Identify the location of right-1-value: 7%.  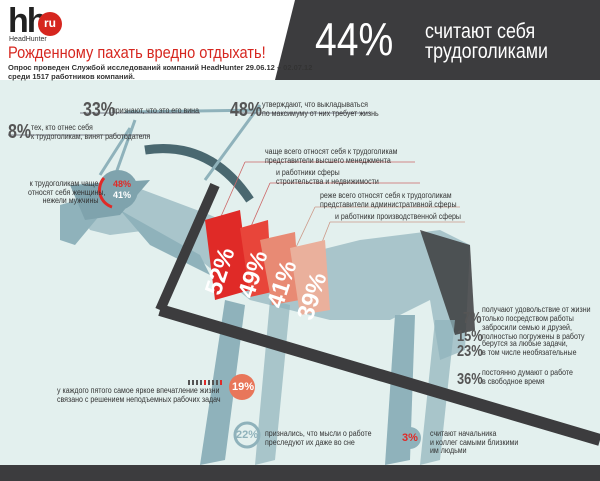
(472, 318).